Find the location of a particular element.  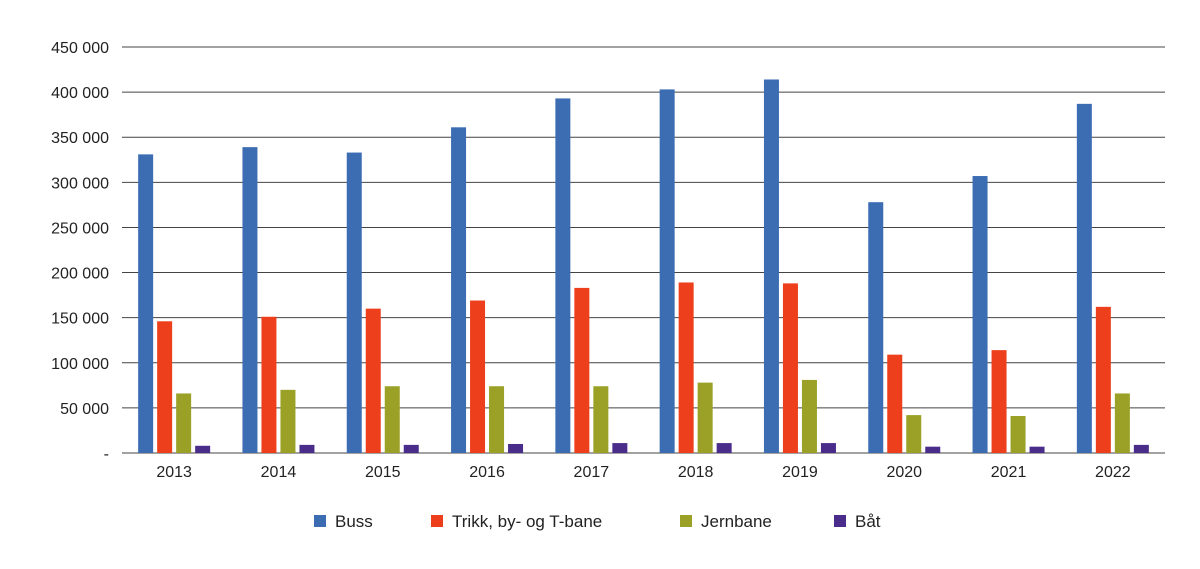

x-tick-label: 2019 is located at coordinates (800, 472).